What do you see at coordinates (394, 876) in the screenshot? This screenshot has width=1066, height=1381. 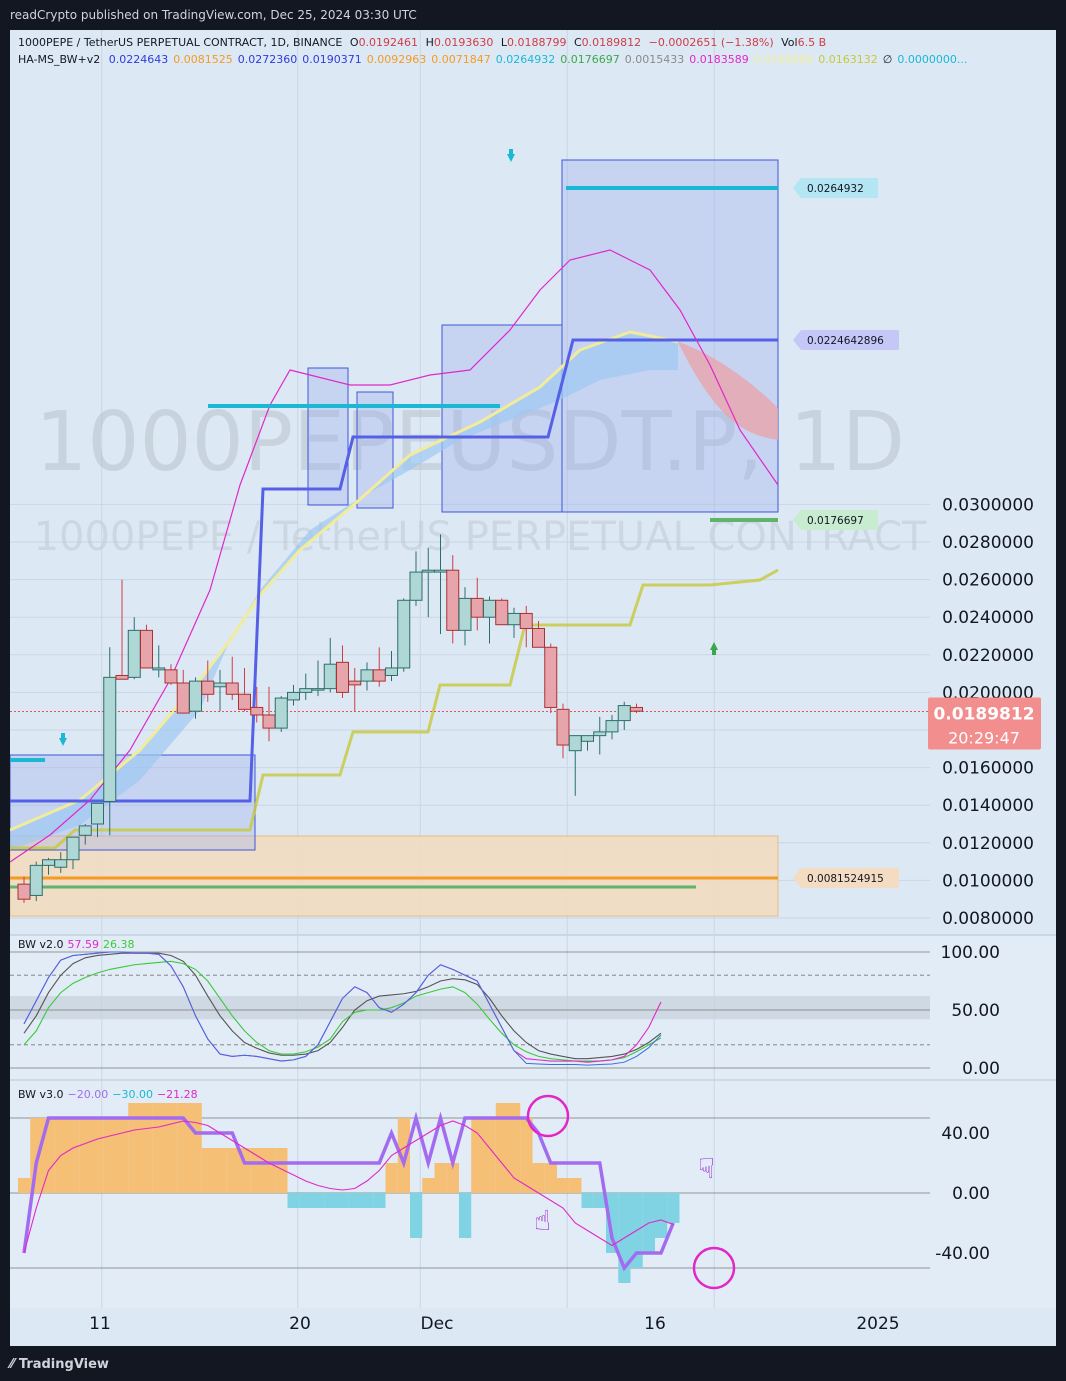 I see `supply-zone` at bounding box center [394, 876].